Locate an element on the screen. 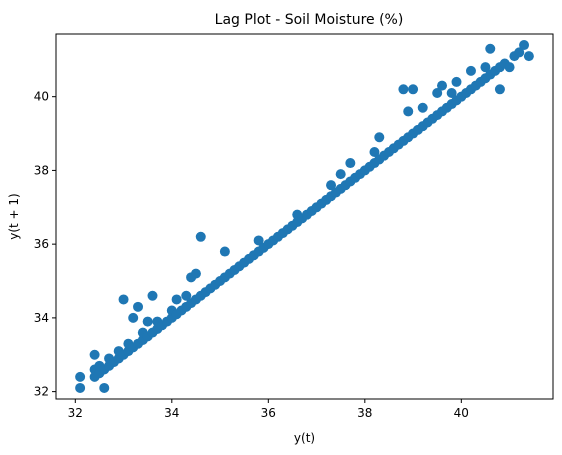 This screenshot has height=455, width=562. y-axis-ticks: 32 34 36 38 40 is located at coordinates (45, 244).